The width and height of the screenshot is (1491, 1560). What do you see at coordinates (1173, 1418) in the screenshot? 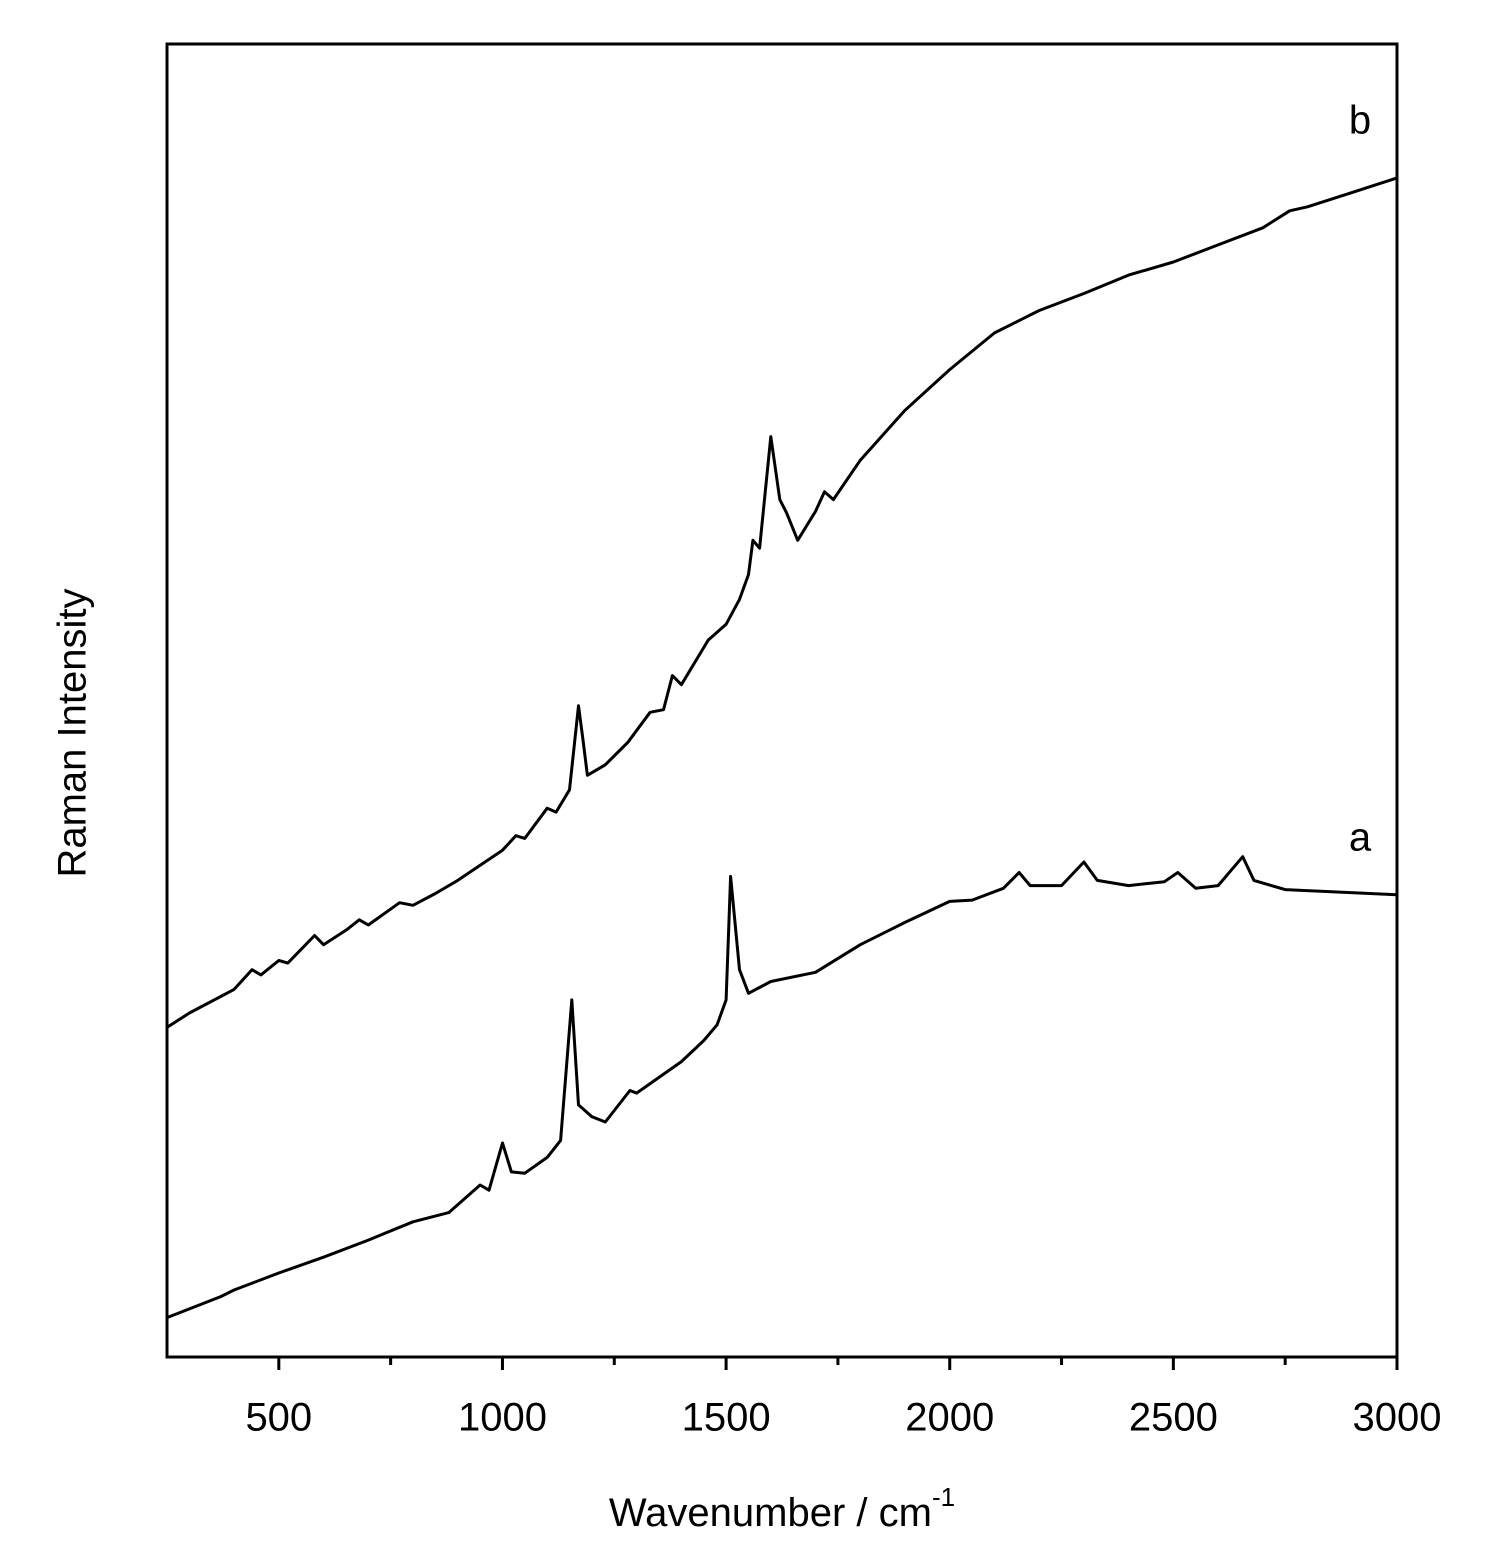
I see `x-tick-label: 2500` at bounding box center [1173, 1418].